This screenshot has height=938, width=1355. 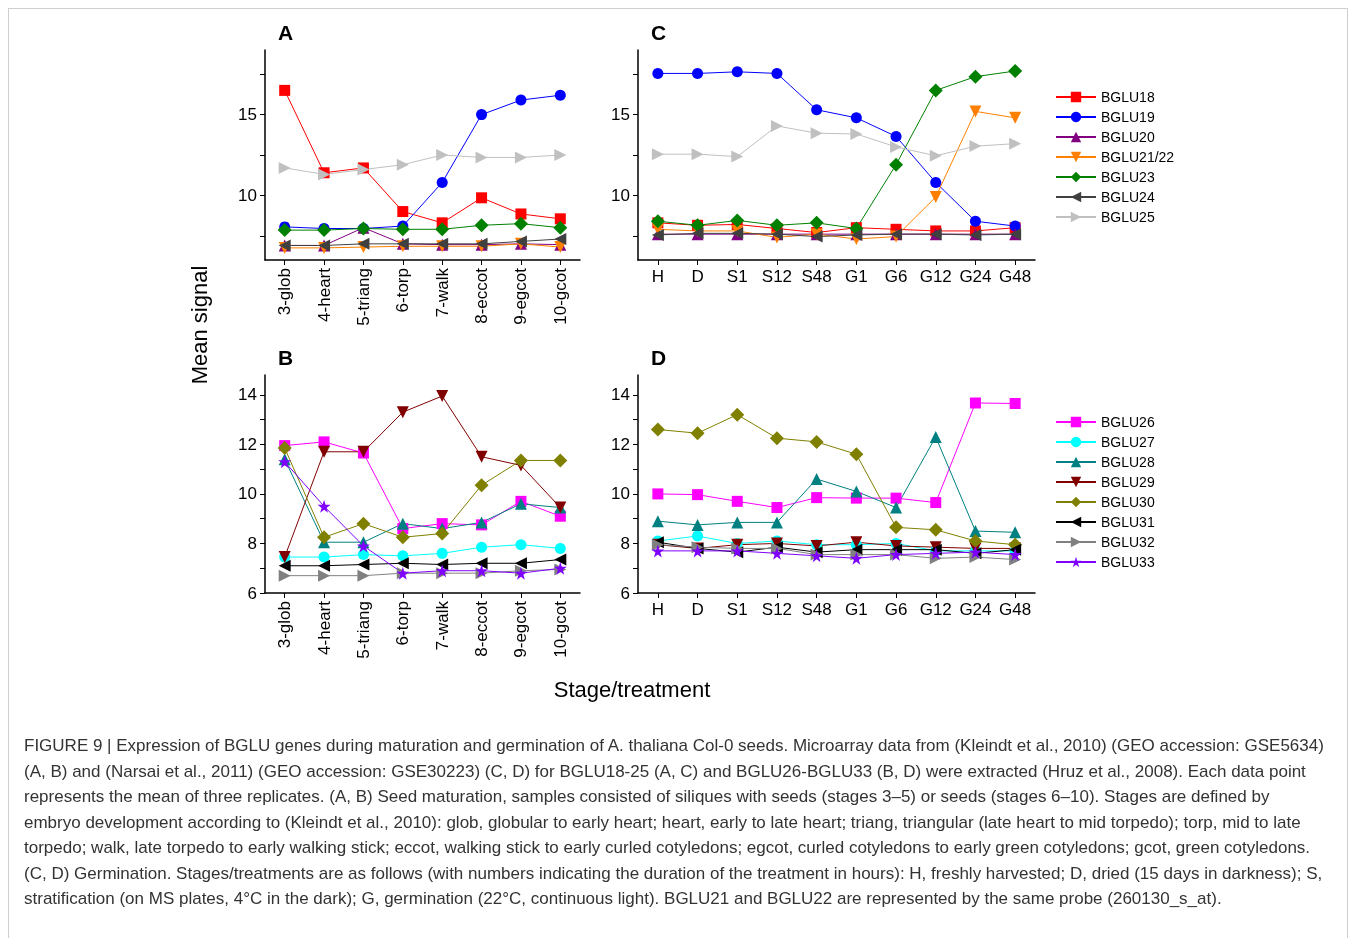 I want to click on legend-label: BGLU26, so click(x=1128, y=422).